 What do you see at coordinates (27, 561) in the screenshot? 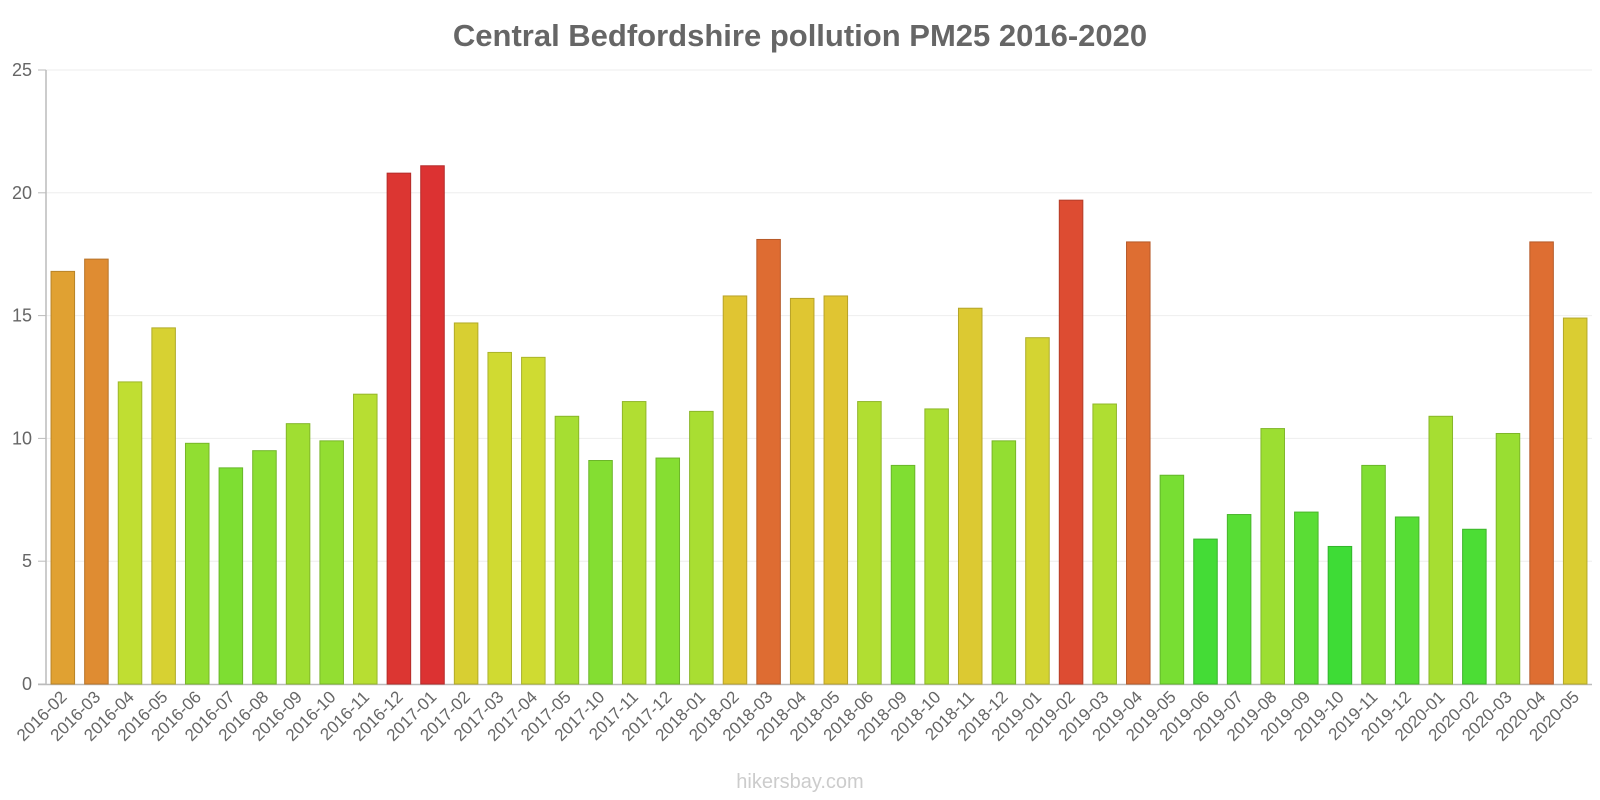
I see `y-tick-label: 5` at bounding box center [27, 561].